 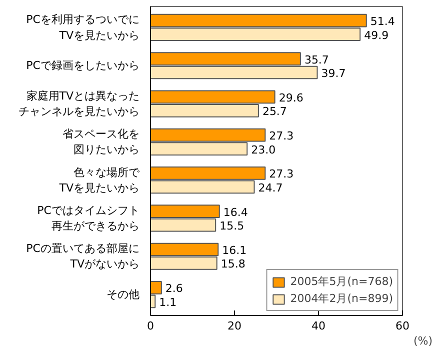 What do you see at coordinates (341, 281) in the screenshot?
I see `legend-label: 2005年5月(n=768)` at bounding box center [341, 281].